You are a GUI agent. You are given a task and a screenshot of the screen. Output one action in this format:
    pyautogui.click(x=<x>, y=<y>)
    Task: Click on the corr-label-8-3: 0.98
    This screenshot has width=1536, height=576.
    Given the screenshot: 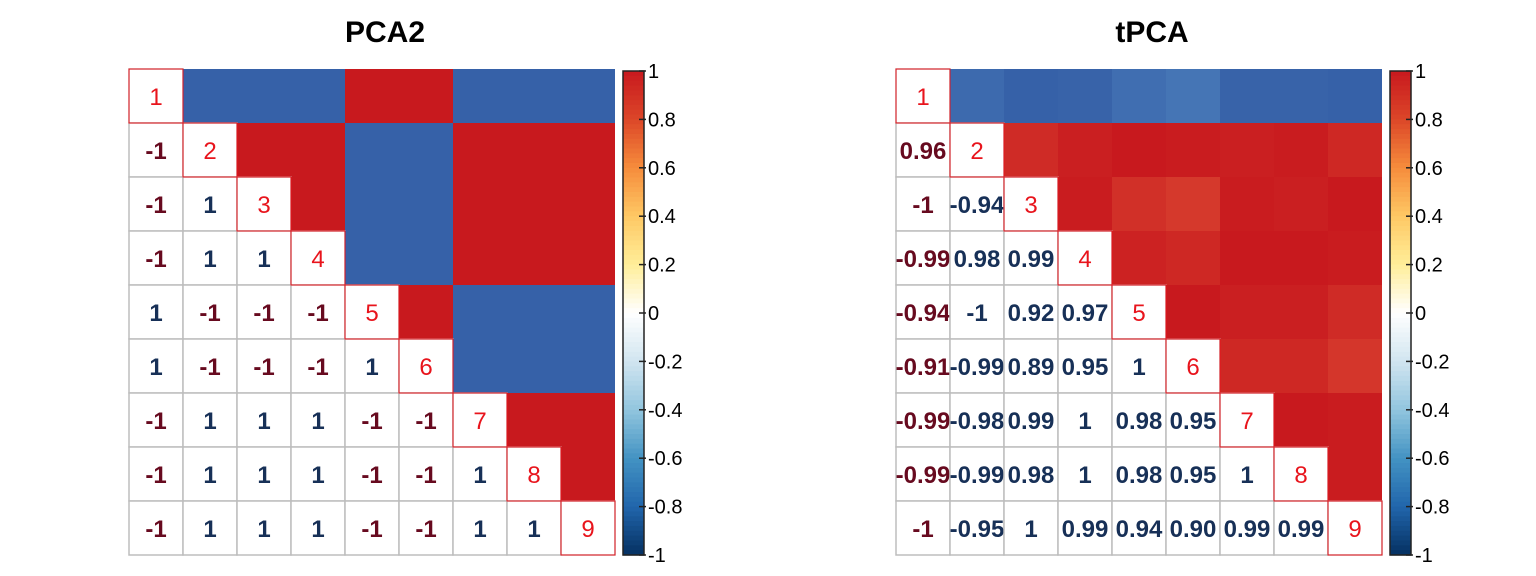 What is the action you would take?
    pyautogui.click(x=1031, y=475)
    